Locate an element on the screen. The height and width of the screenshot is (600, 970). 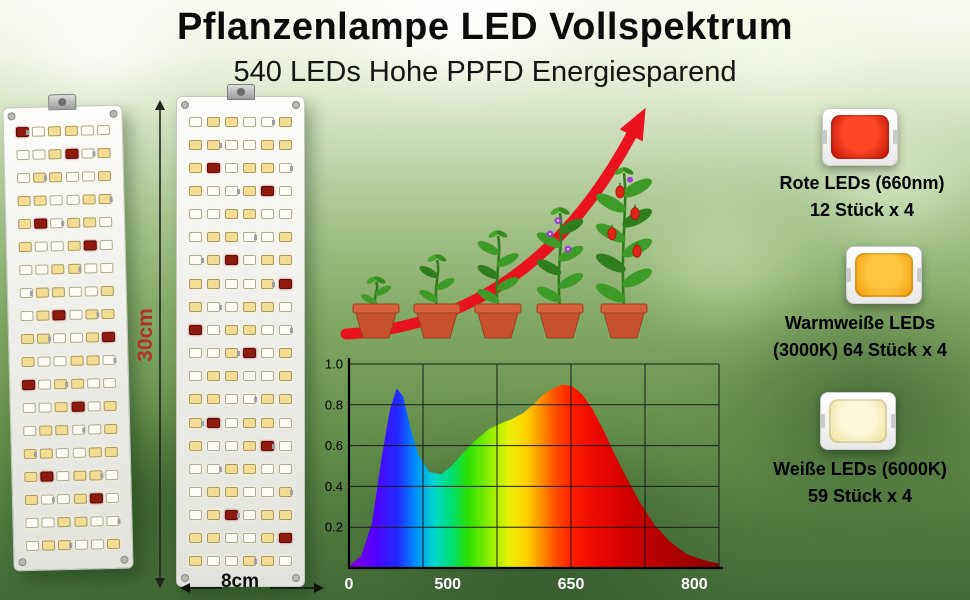
warm-white-led-chip-icon is located at coordinates (884, 275).